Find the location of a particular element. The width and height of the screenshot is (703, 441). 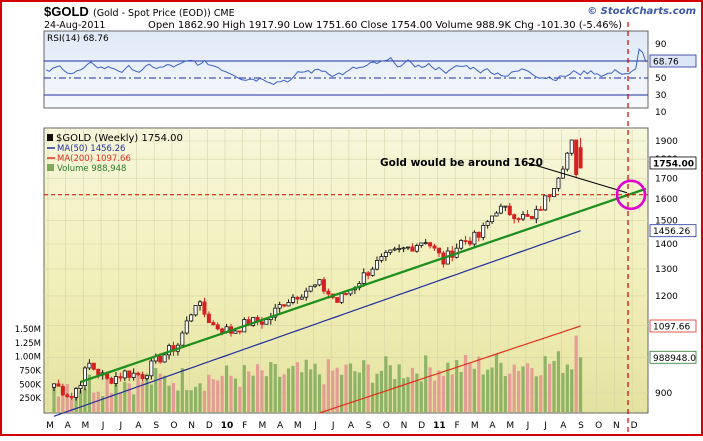

annotation-text: Gold would be around 1620 is located at coordinates (461, 163).